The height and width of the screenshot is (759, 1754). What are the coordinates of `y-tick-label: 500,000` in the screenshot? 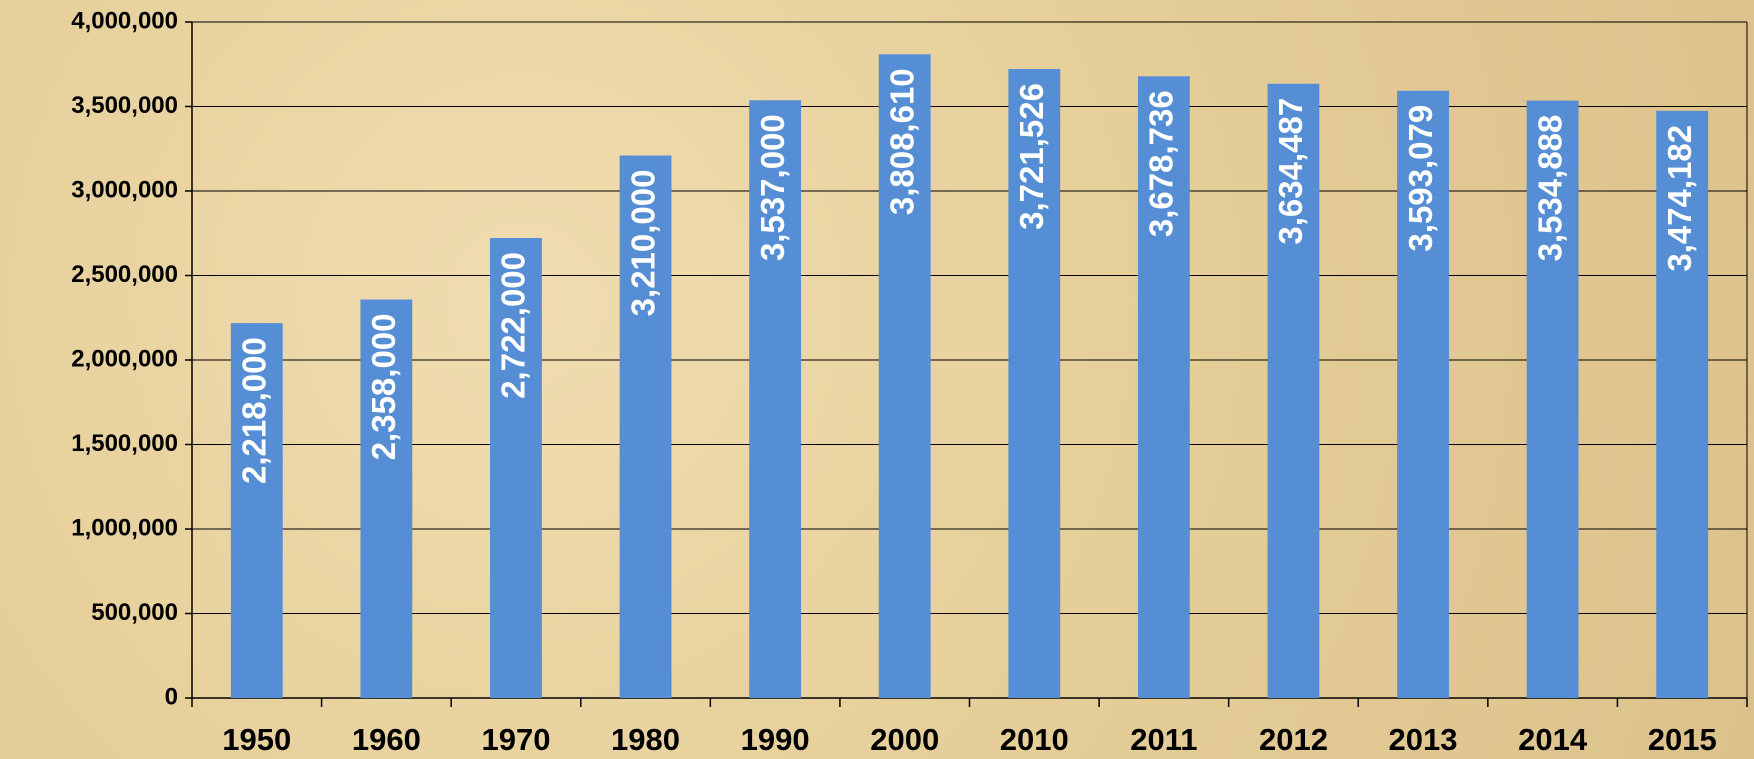 It's located at (134, 612).